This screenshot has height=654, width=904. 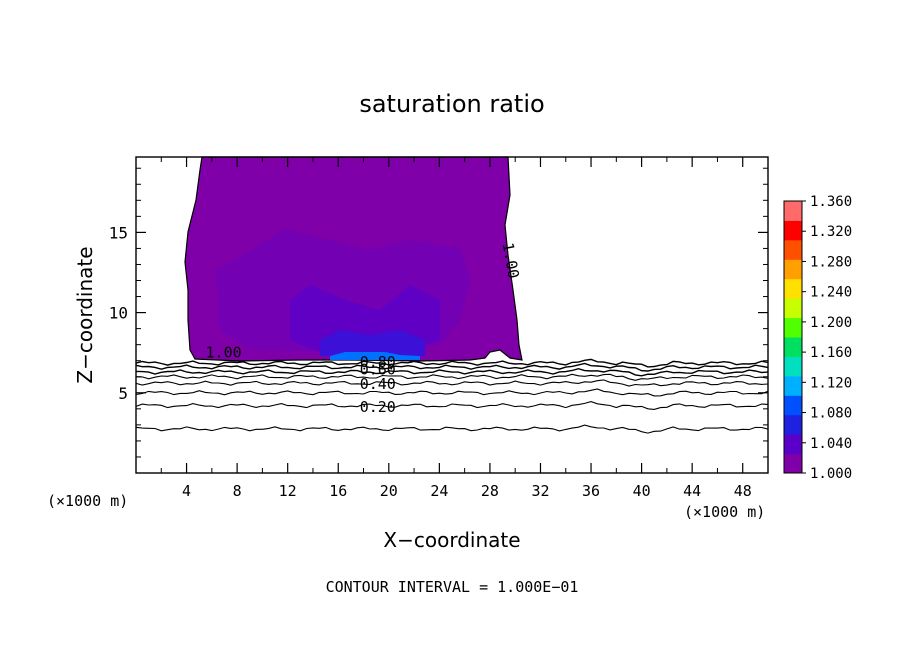 I want to click on colorbar-label: 1.080, so click(x=831, y=414).